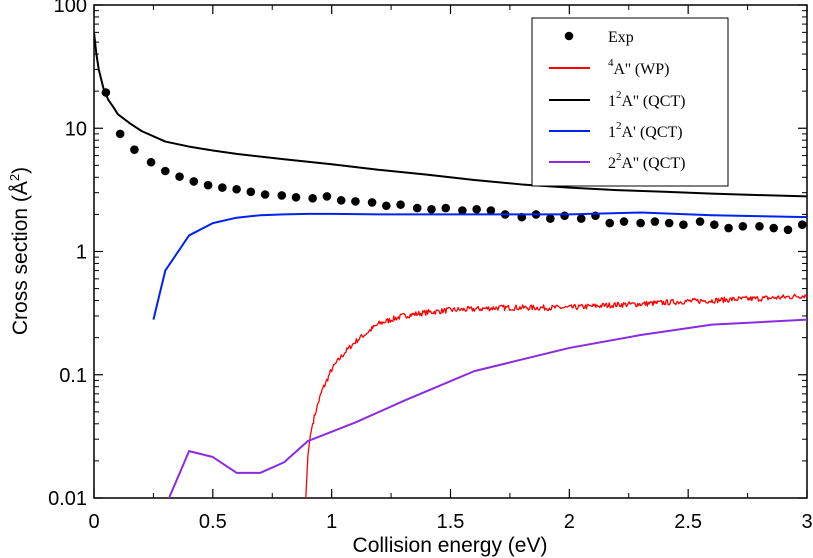  I want to click on x-tick-label: 3, so click(806, 522).